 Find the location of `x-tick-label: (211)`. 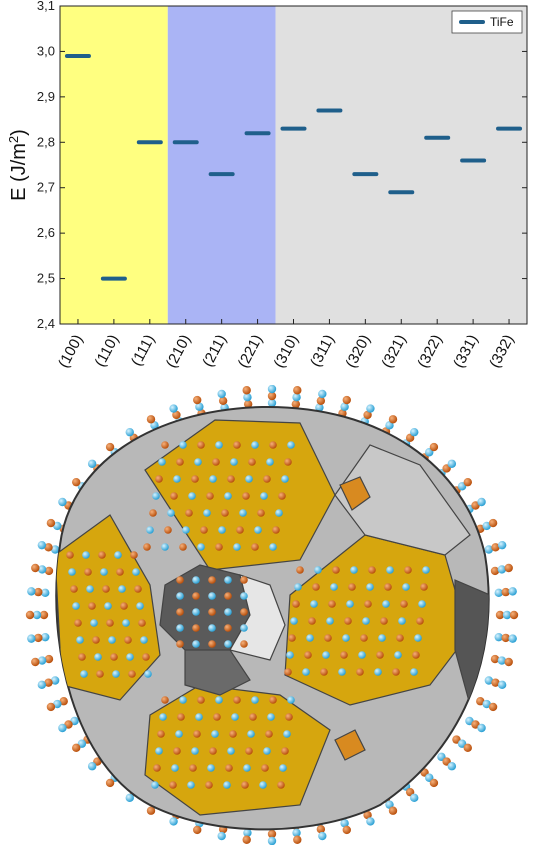

x-tick-label: (211) is located at coordinates (214, 351).